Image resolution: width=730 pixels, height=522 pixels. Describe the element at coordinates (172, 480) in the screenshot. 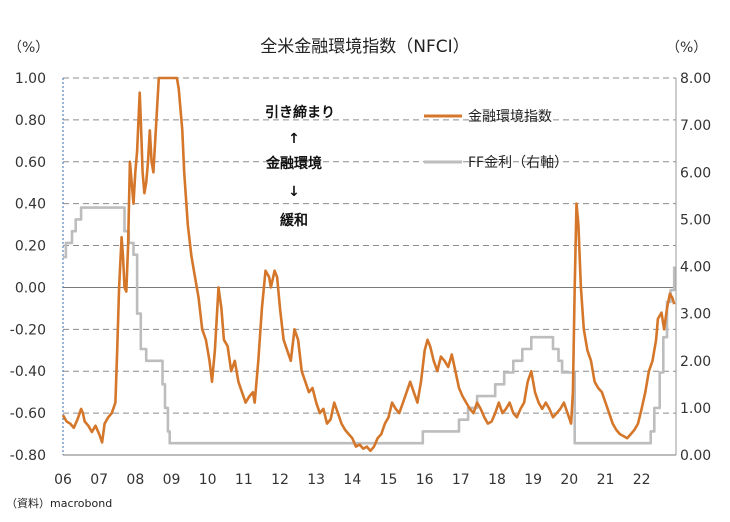

I see `x-tick-label: 09` at that location.